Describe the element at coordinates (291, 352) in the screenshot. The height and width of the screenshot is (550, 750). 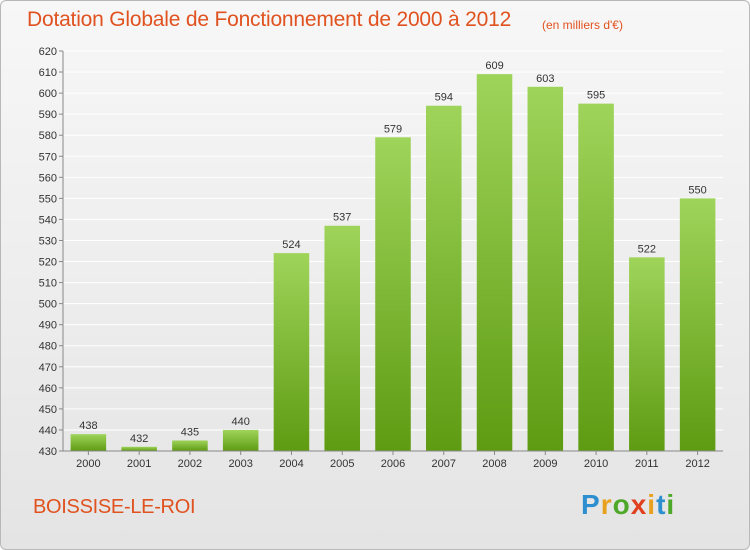
I see `bar-2004` at that location.